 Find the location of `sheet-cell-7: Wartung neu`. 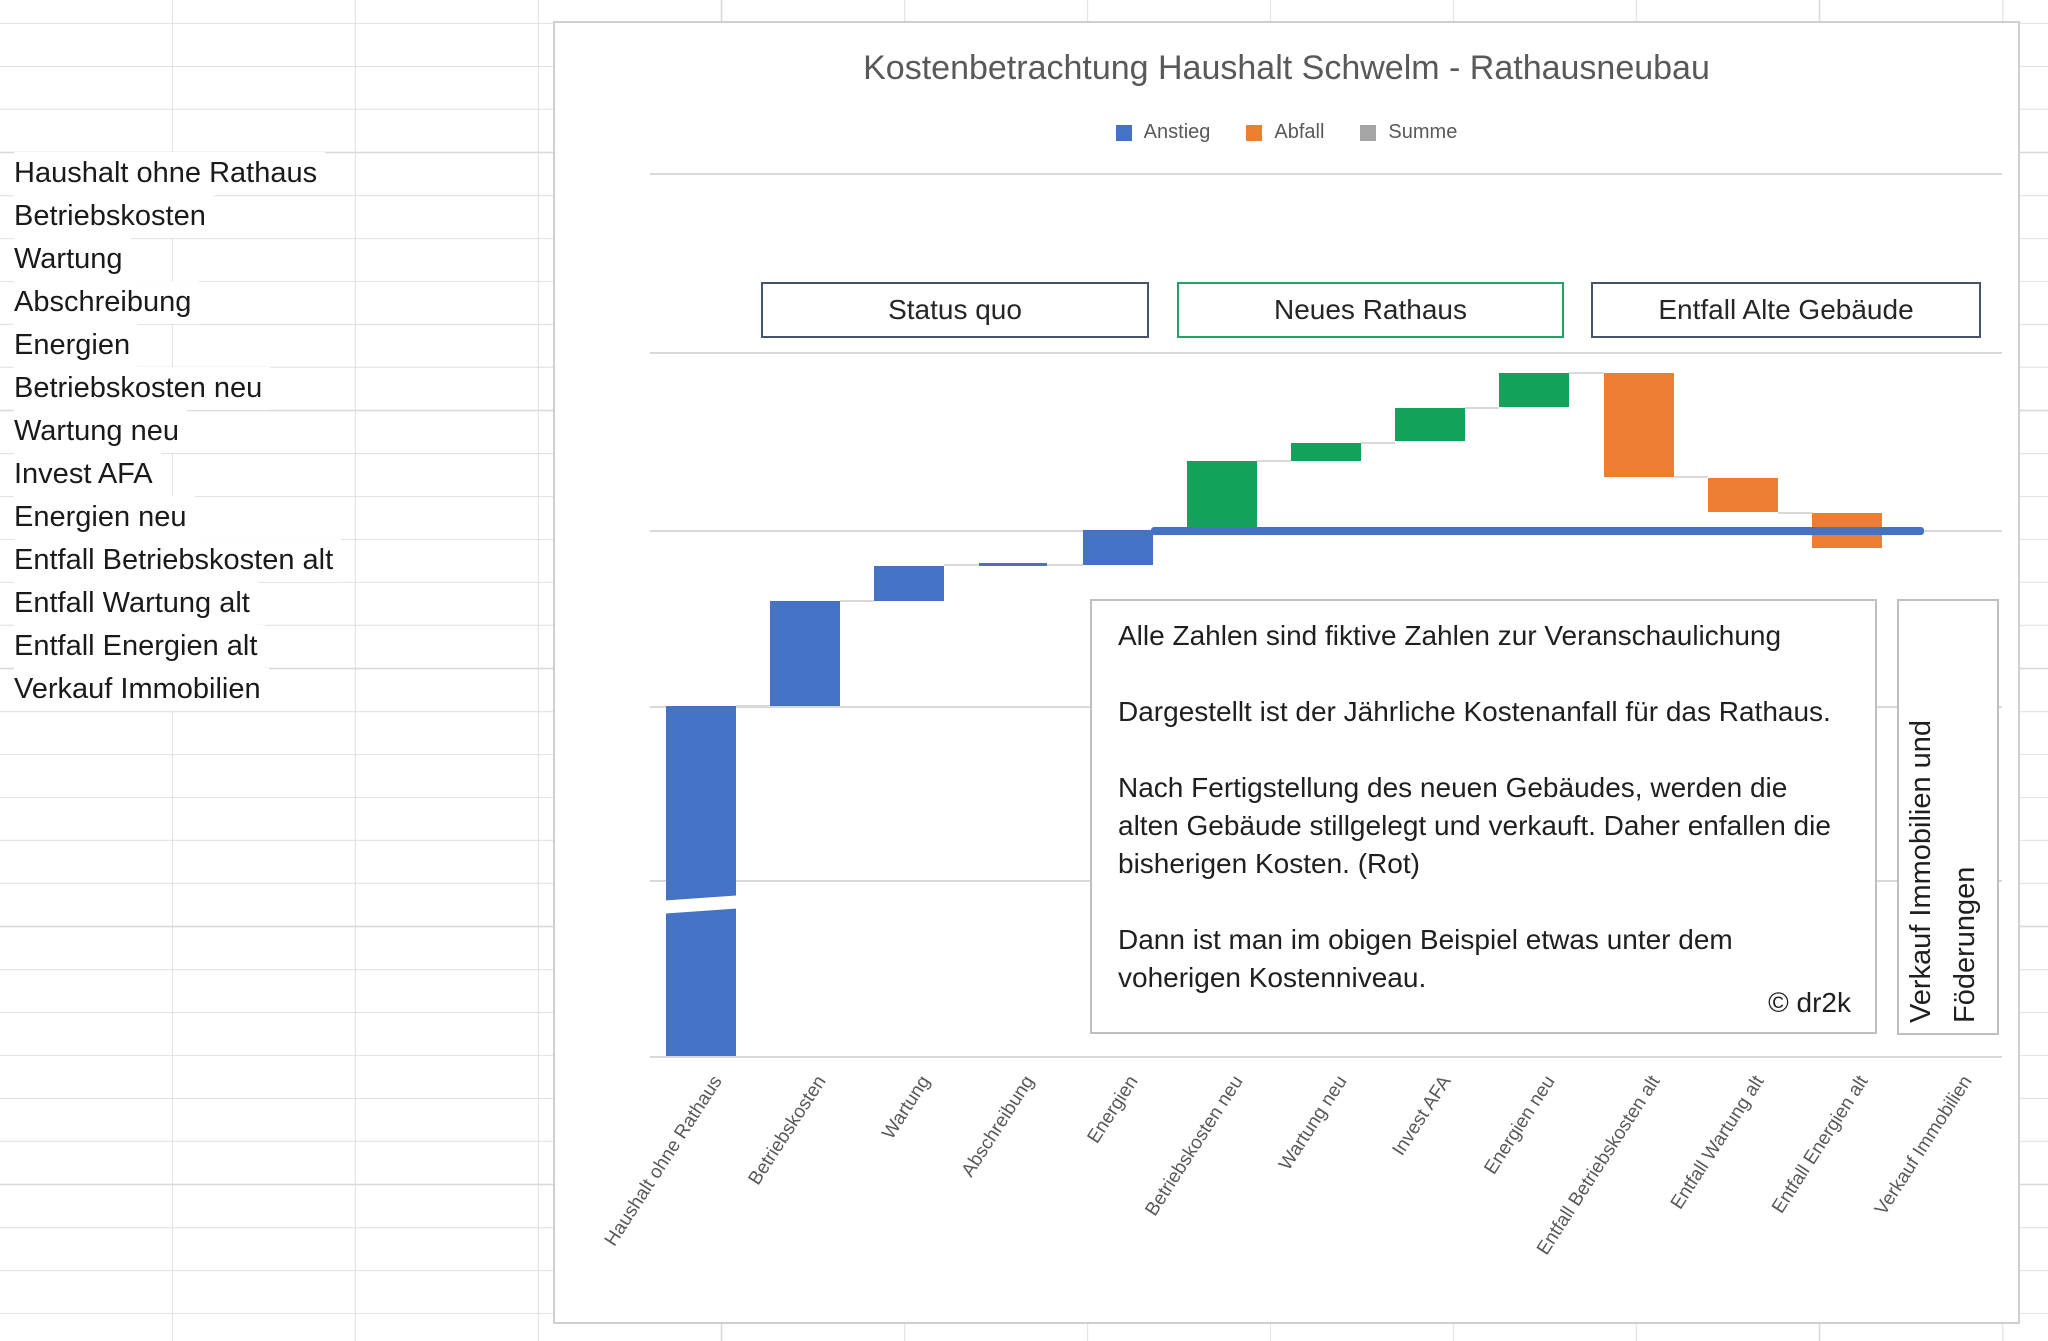

sheet-cell-7: Wartung neu is located at coordinates (100, 431).